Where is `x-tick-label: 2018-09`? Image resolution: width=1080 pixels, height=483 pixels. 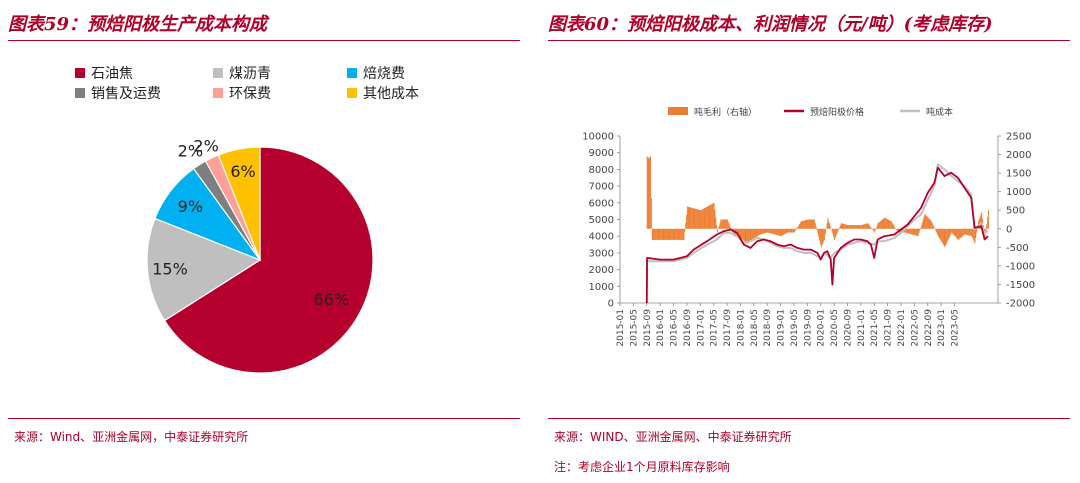 x-tick-label: 2018-09 is located at coordinates (768, 328).